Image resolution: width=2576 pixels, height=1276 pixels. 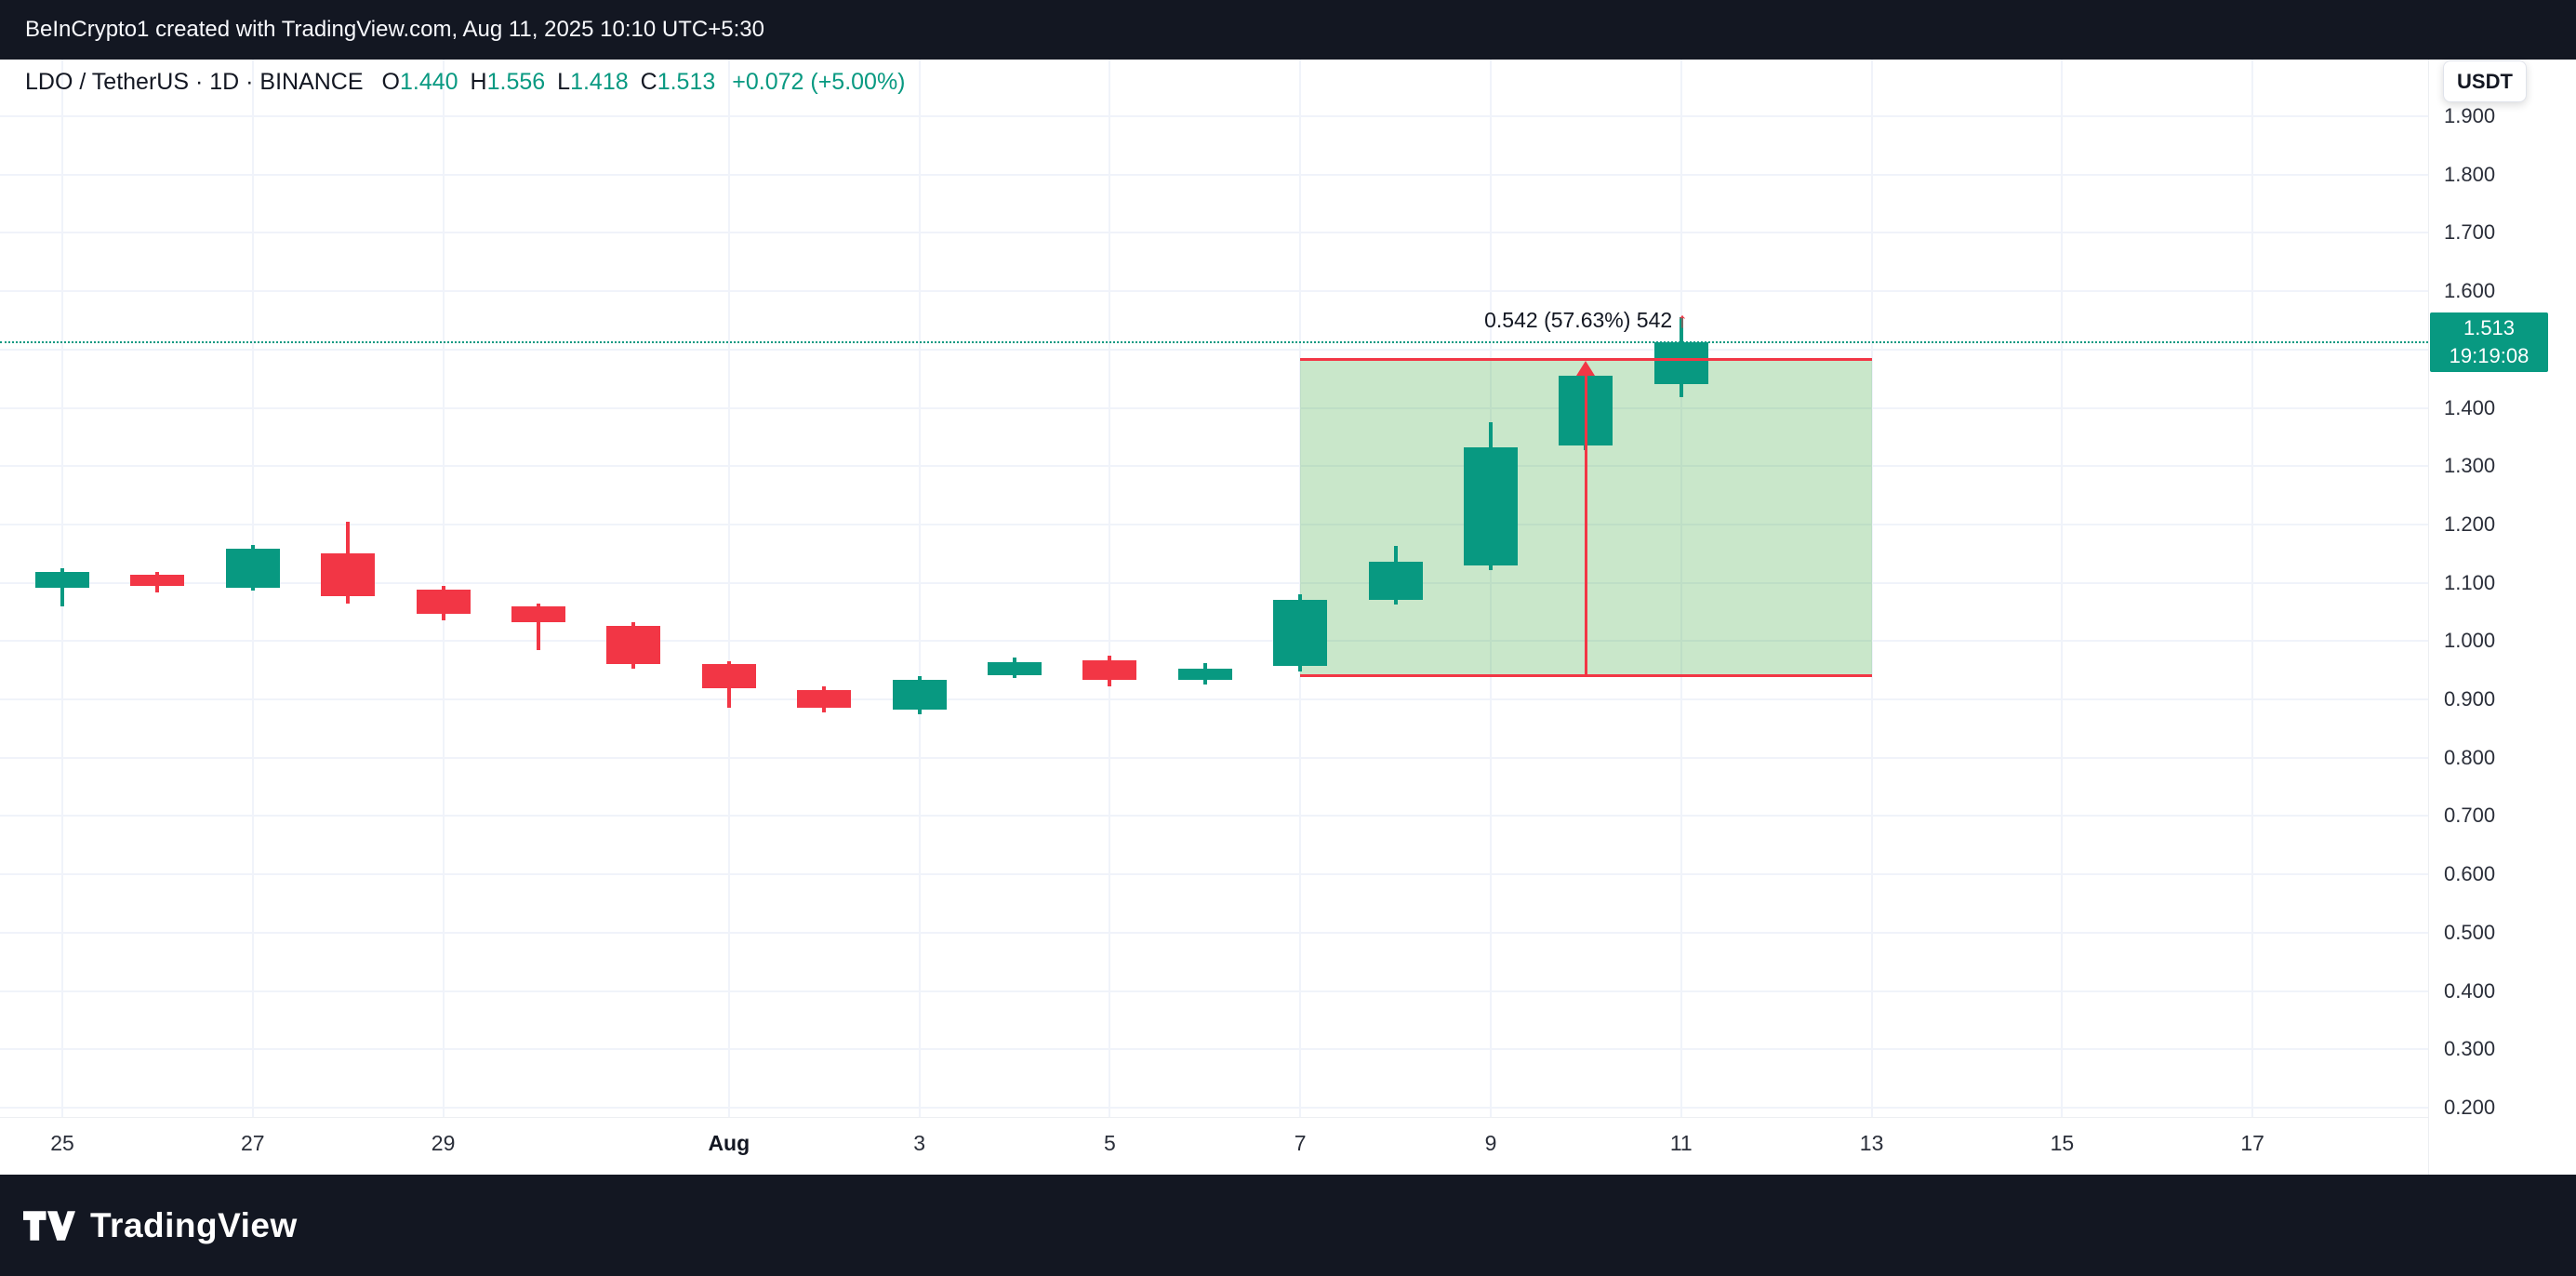 I want to click on time-axis-label: 17, so click(x=2252, y=1143).